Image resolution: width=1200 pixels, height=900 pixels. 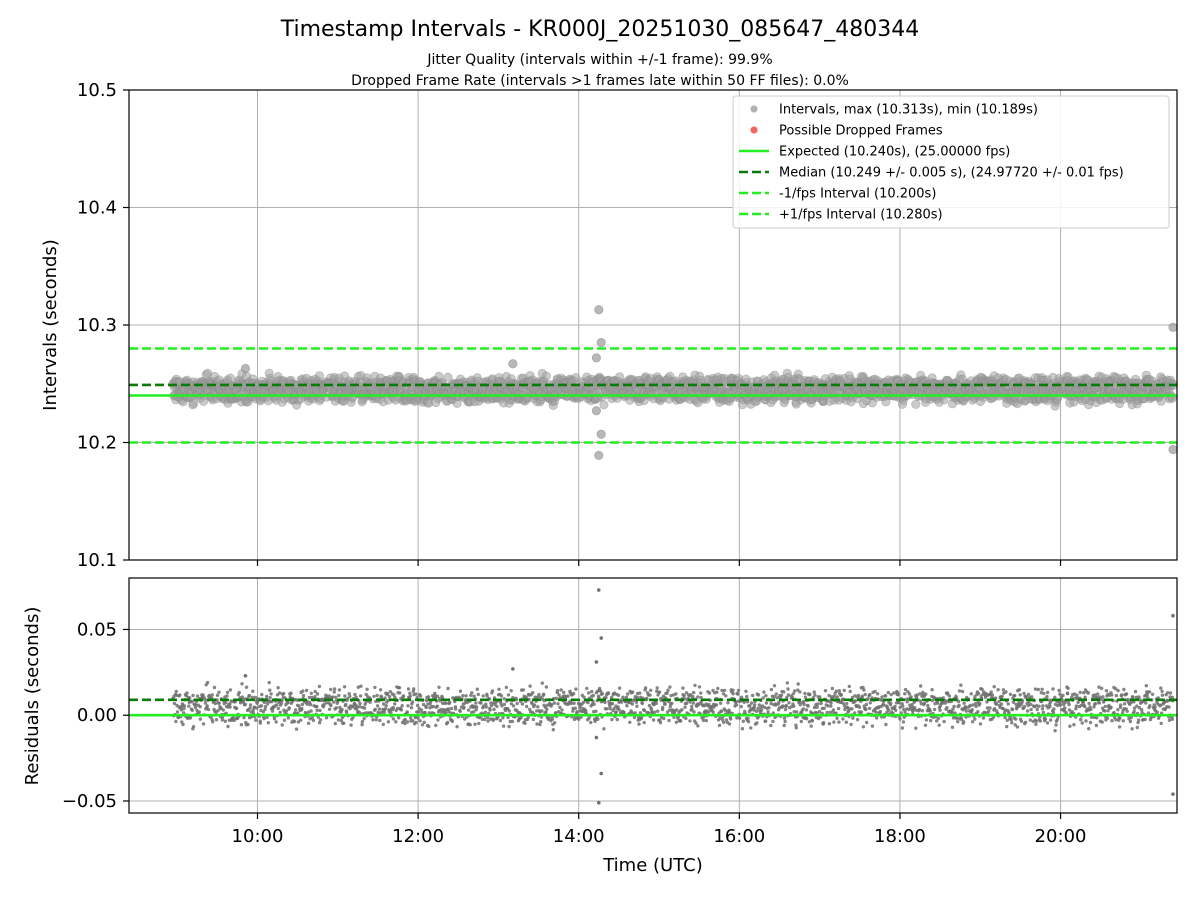 I want to click on intervals-y-tick-label: 10.5, so click(x=97, y=90).